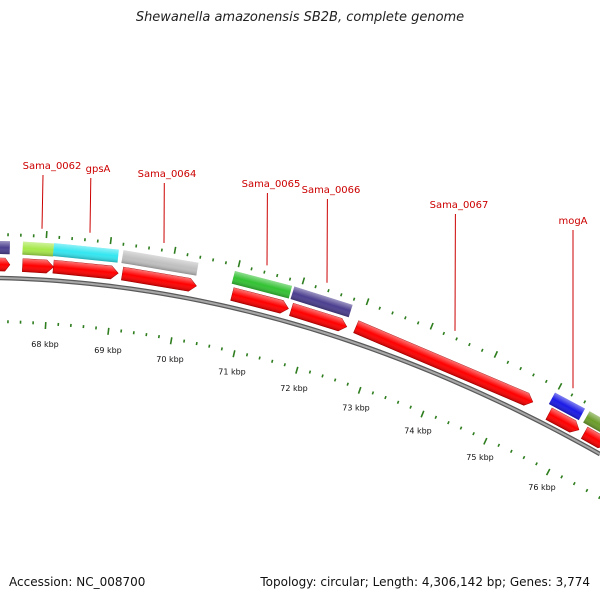 The image size is (600, 600). What do you see at coordinates (542, 487) in the screenshot?
I see `kbp-label: 76 kbp` at bounding box center [542, 487].